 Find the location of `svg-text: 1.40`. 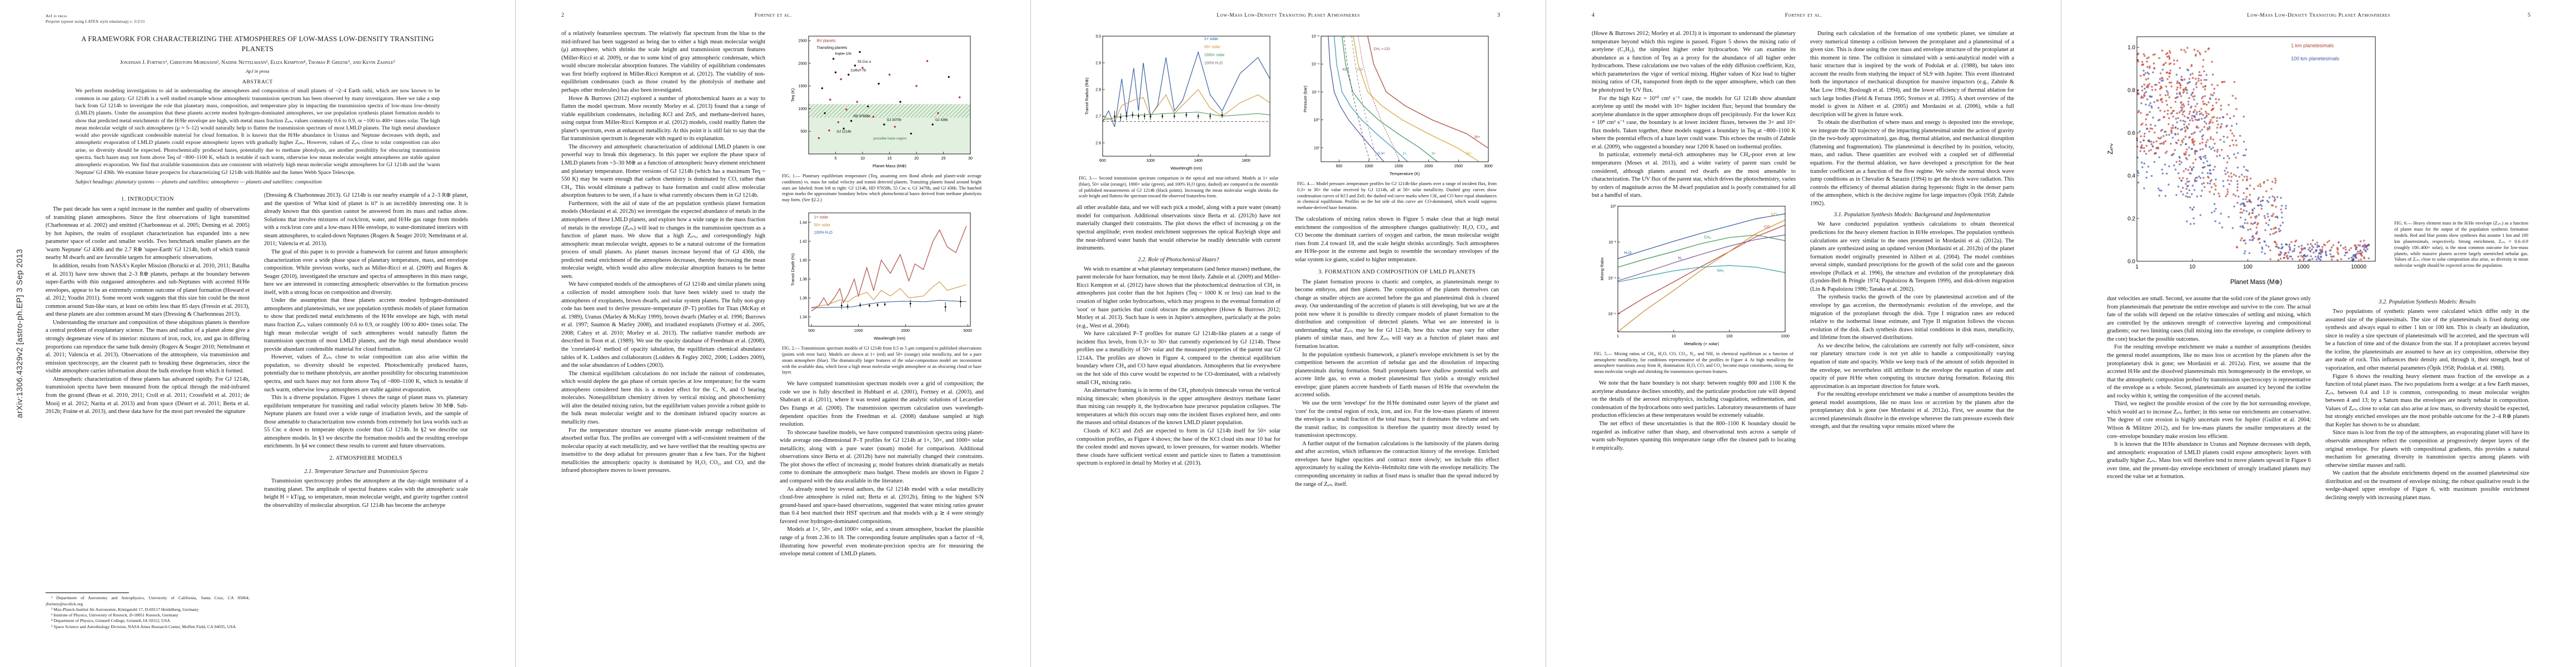

svg-text: 1.40 is located at coordinates (803, 261).